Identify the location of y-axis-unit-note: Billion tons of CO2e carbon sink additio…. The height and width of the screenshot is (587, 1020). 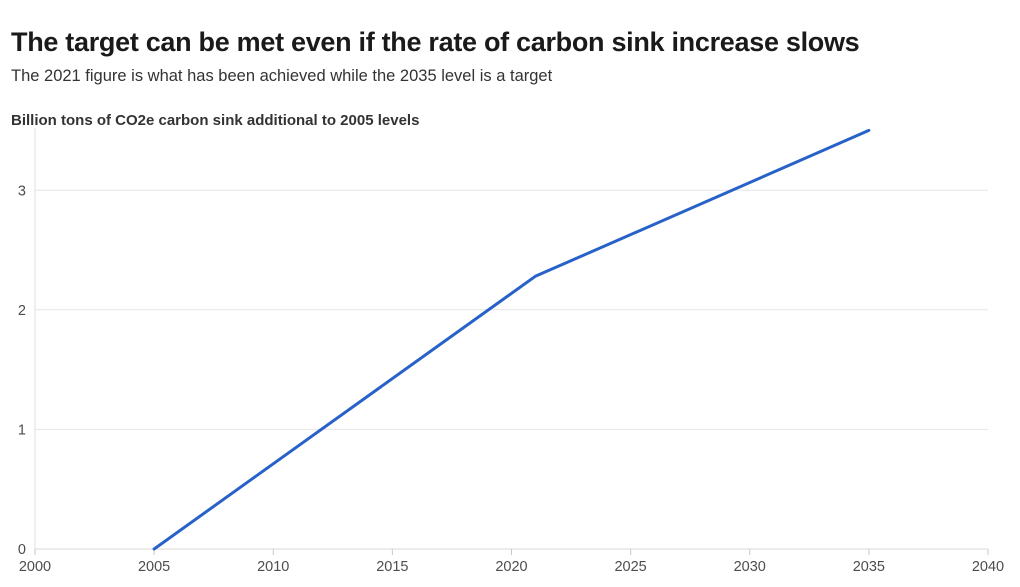
(215, 120).